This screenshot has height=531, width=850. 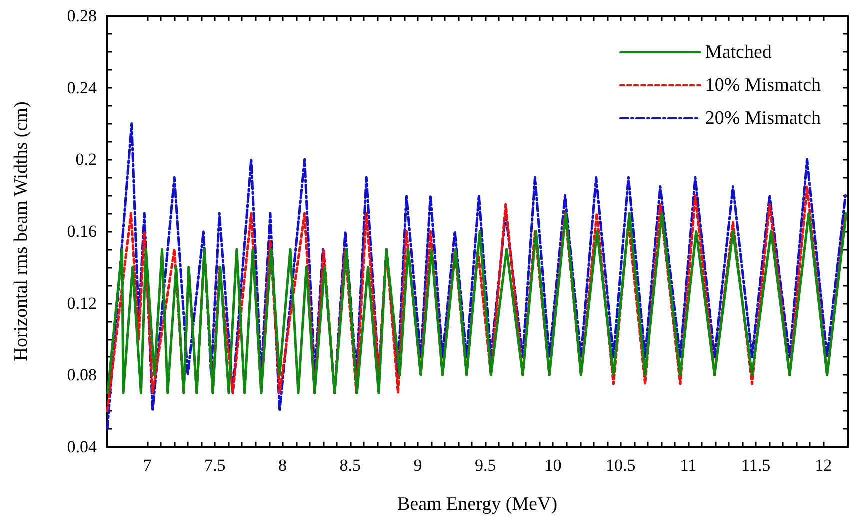 I want to click on y-tick-label: 0.24, so click(x=82, y=88).